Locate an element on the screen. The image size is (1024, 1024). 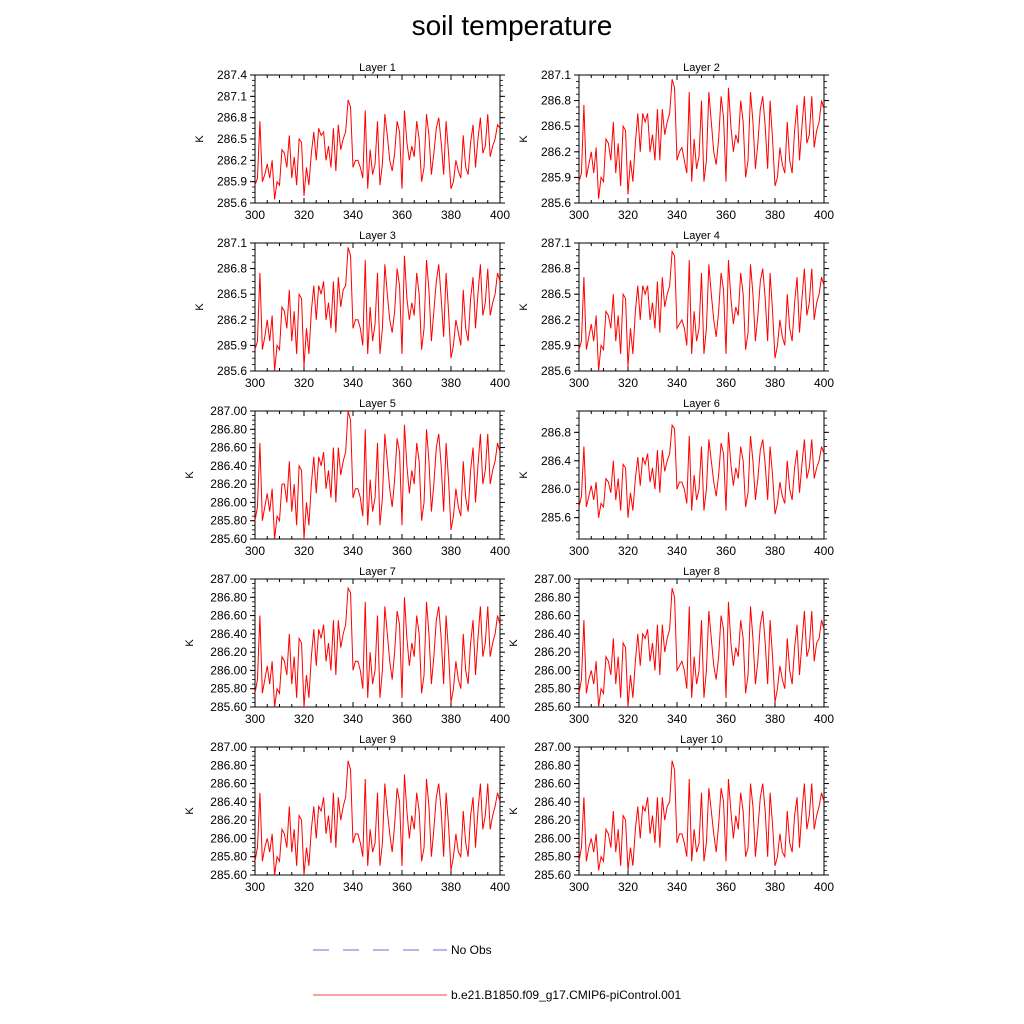
layer-8-ytick-label: 287.00 is located at coordinates (552, 579).